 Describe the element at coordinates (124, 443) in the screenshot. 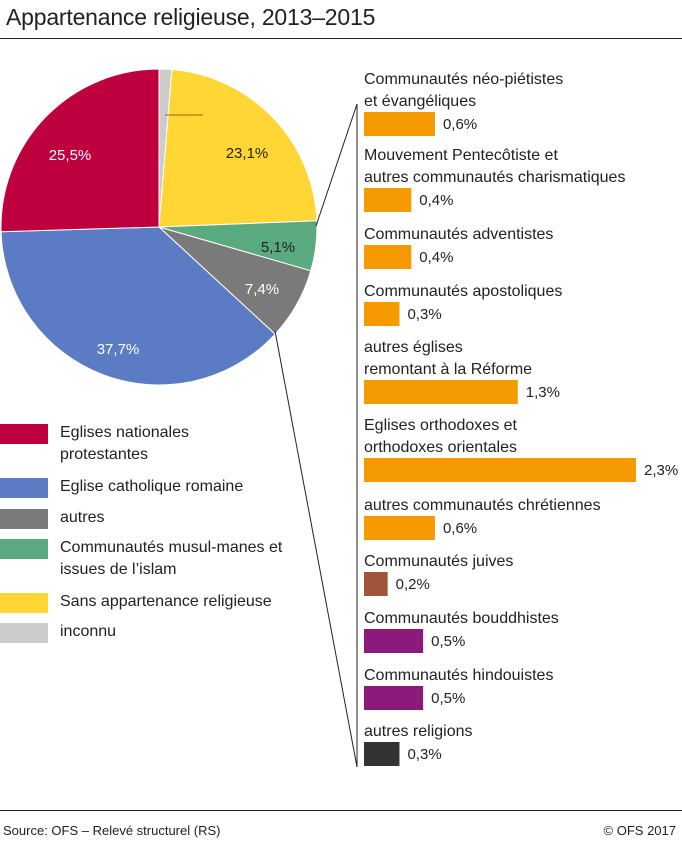

I see `legend-label: Eglises nationales protestantes` at that location.